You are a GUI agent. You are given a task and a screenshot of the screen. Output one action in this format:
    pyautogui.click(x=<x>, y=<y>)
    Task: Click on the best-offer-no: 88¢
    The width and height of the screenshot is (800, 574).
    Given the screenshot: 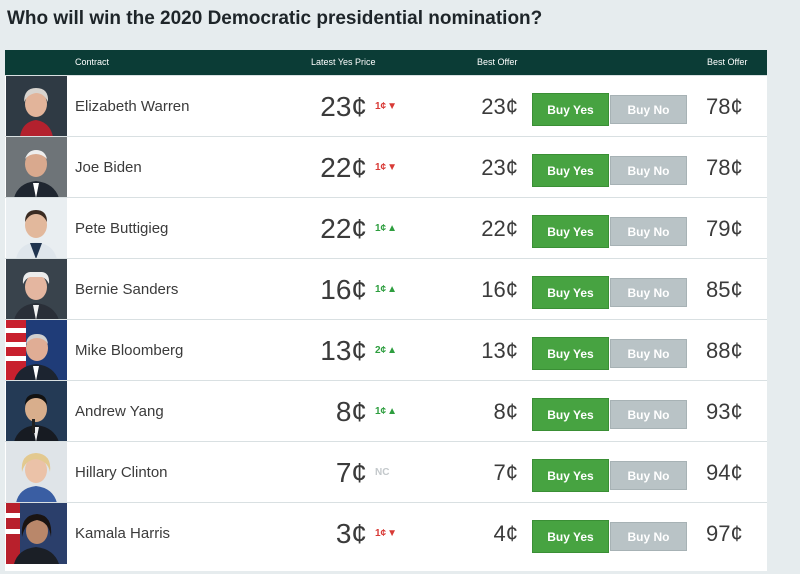 What is the action you would take?
    pyautogui.click(x=724, y=350)
    